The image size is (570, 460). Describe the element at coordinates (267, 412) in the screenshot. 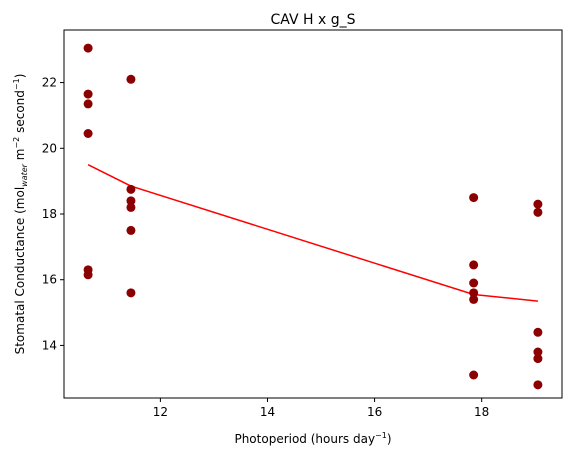

I see `x-tick-label: 14` at that location.